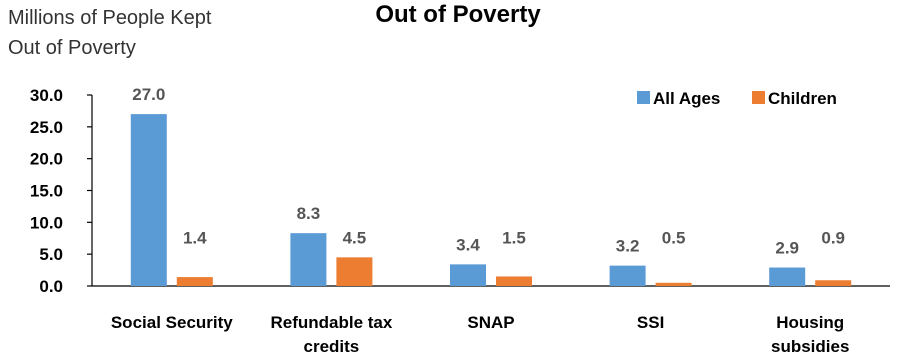 Image resolution: width=899 pixels, height=356 pixels. What do you see at coordinates (787, 248) in the screenshot?
I see `data-label: 2.9` at bounding box center [787, 248].